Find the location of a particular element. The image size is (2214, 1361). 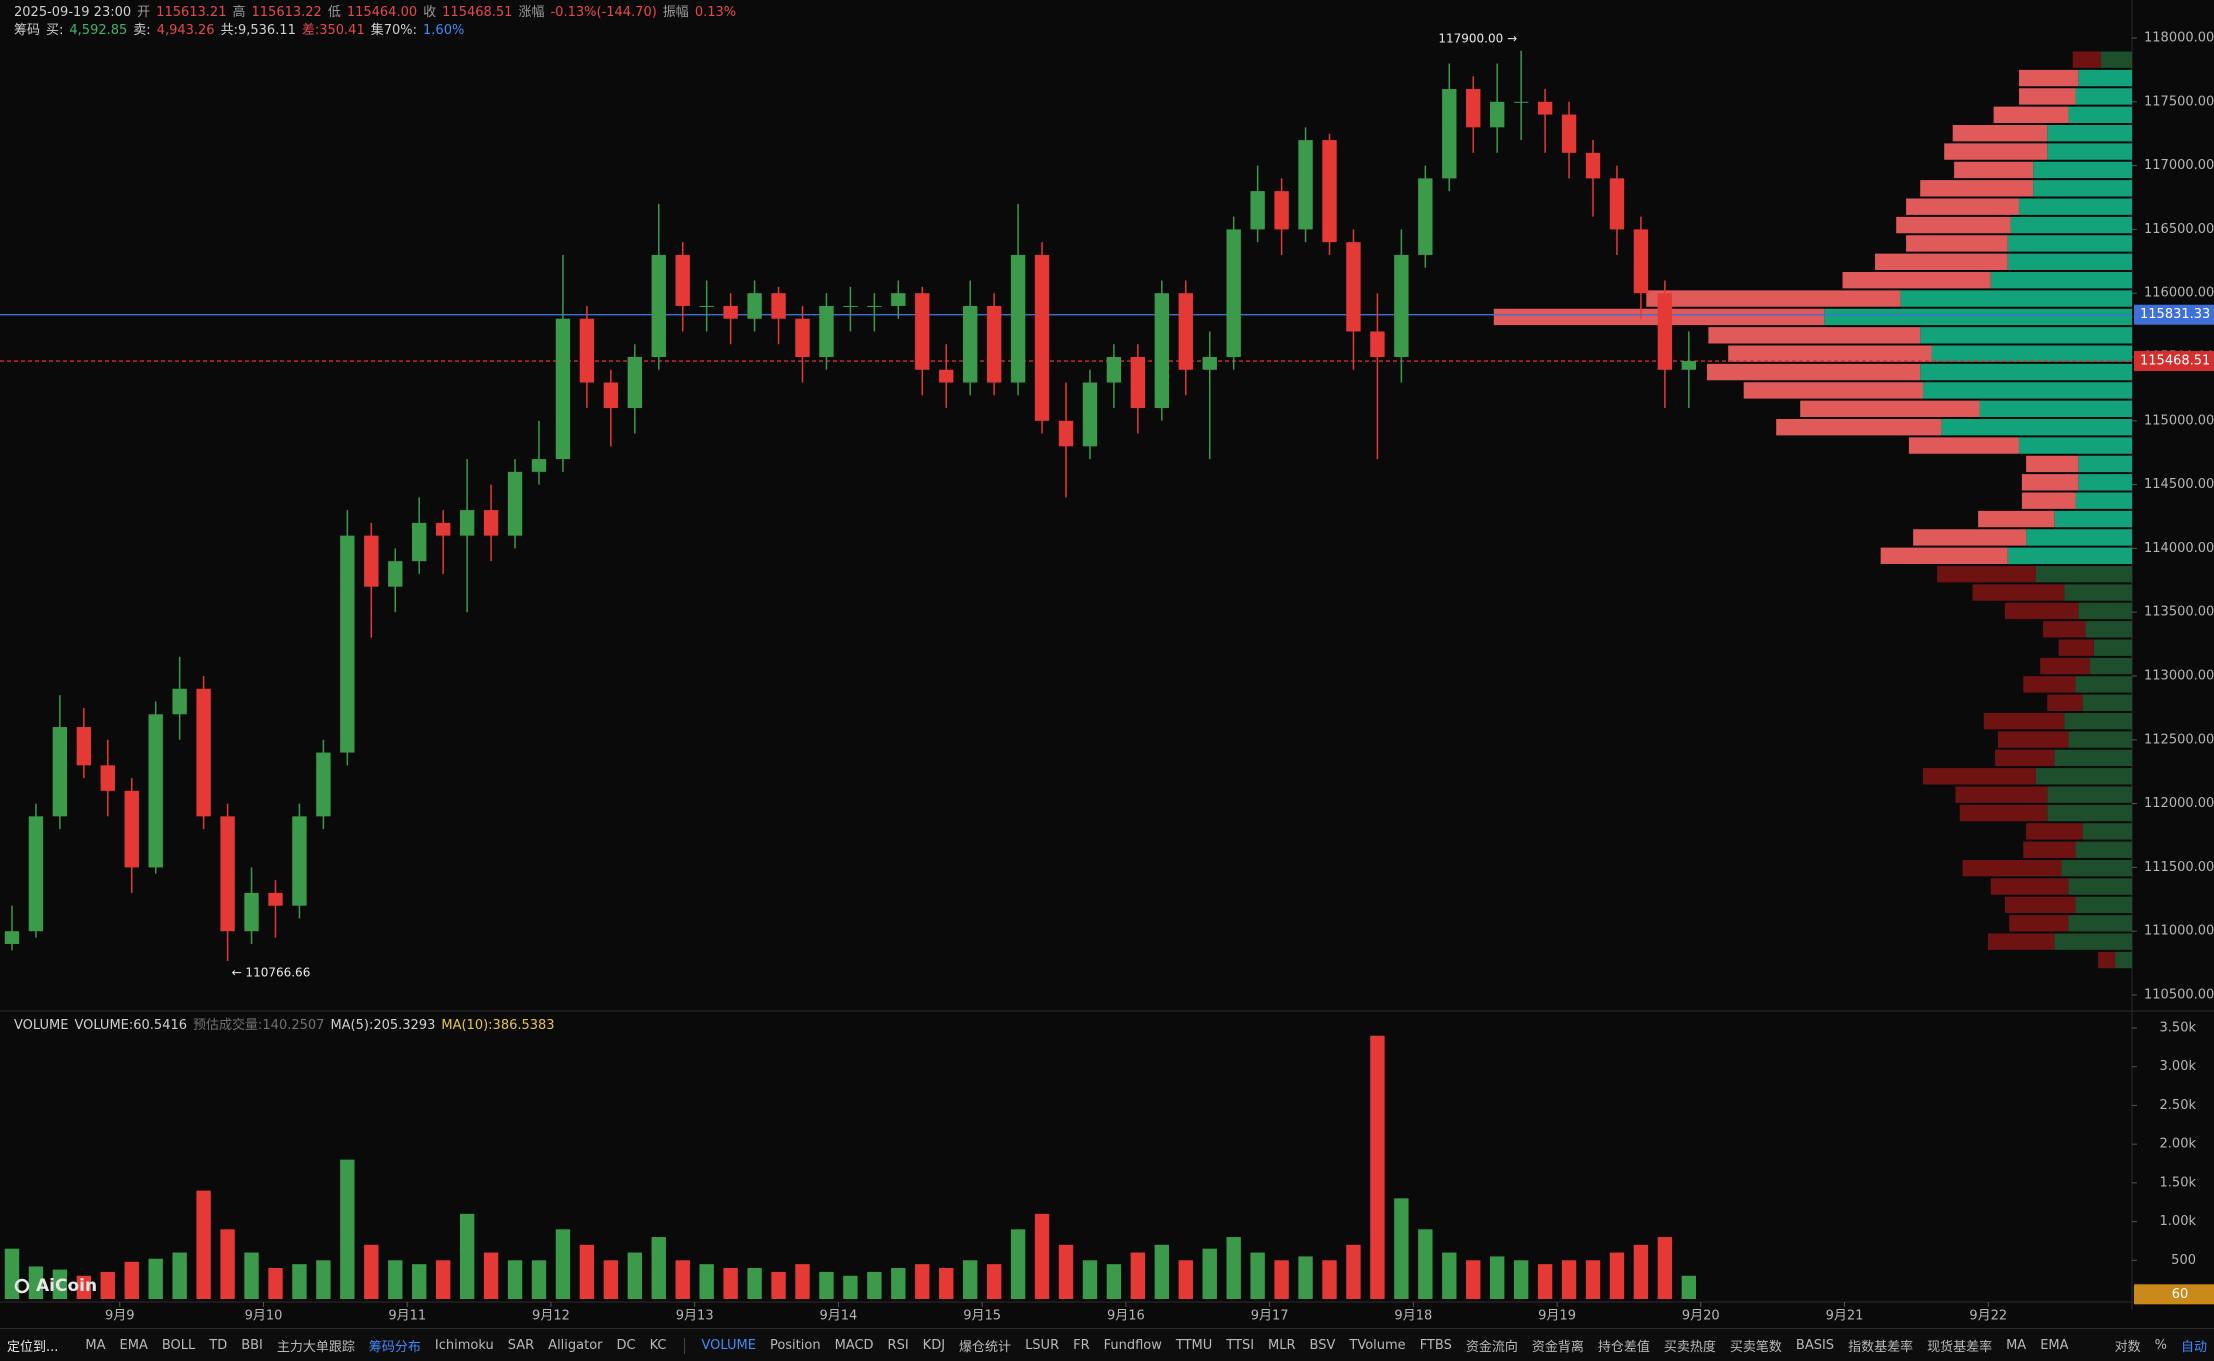

logo: AiCoin is located at coordinates (66, 1286).